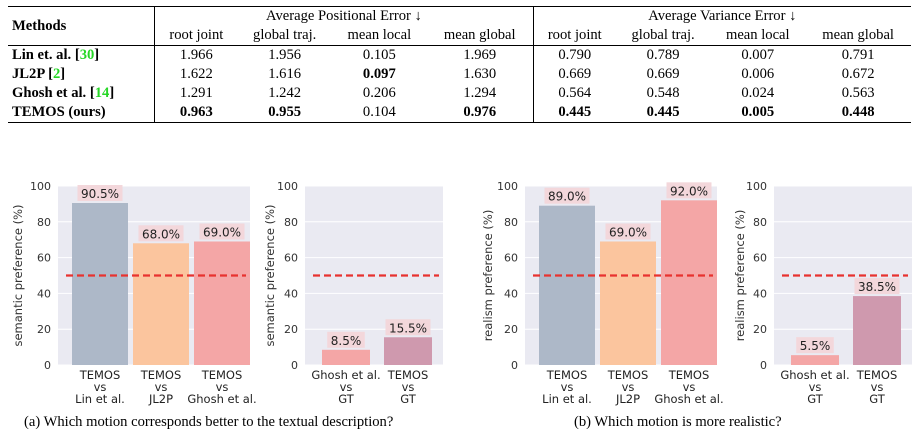 This screenshot has width=918, height=443. What do you see at coordinates (721, 16) in the screenshot?
I see `variance-error-header: Average Variance Error ↓` at bounding box center [721, 16].